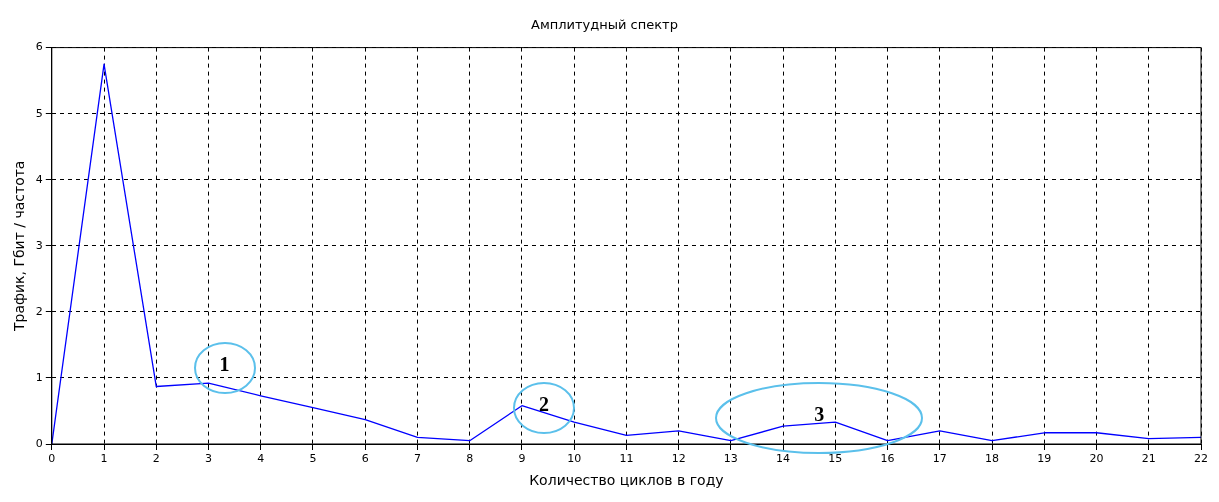 The width and height of the screenshot is (1219, 502). Describe the element at coordinates (522, 459) in the screenshot. I see `x-tick-label: 9` at that location.